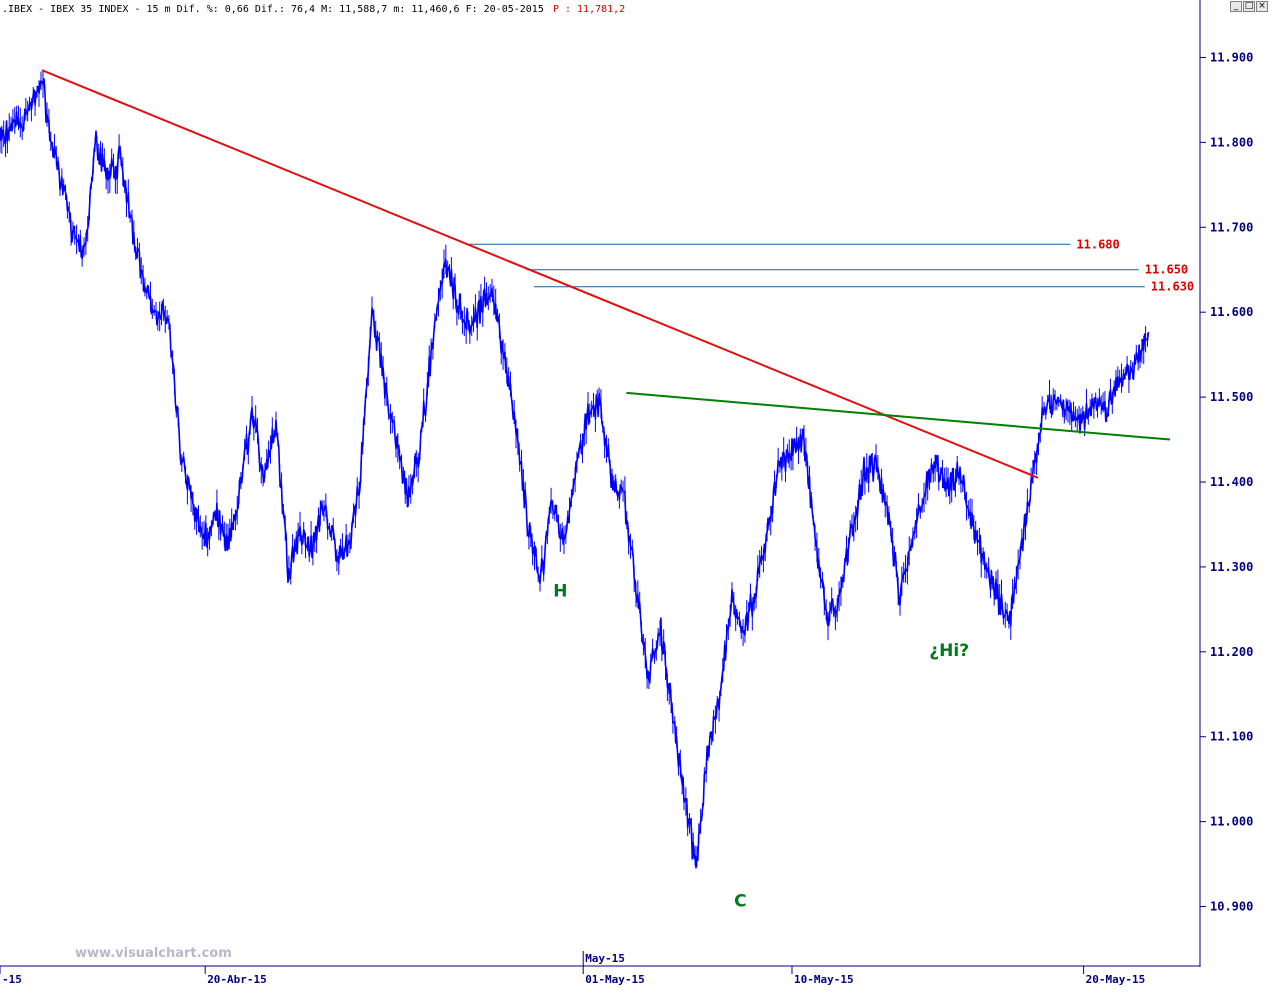  What do you see at coordinates (1097, 244) in the screenshot?
I see `level-label: 11.680` at bounding box center [1097, 244].